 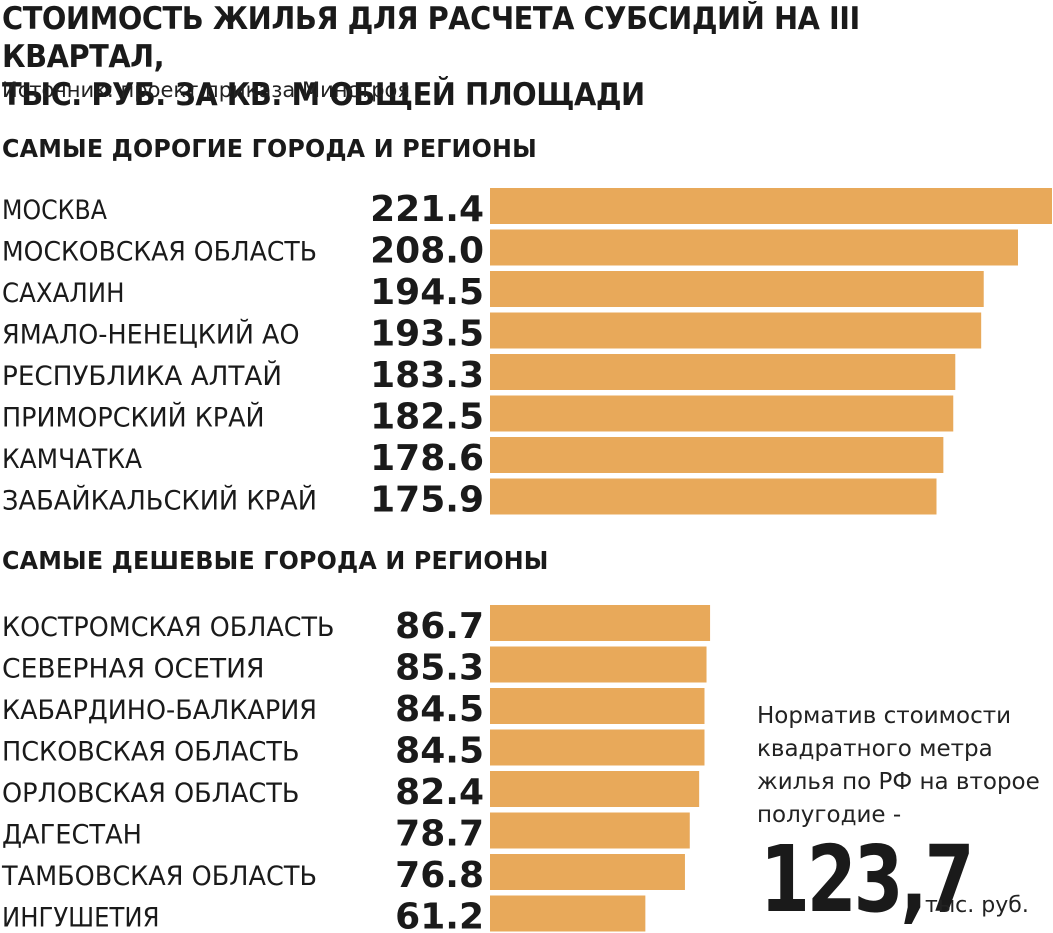 What do you see at coordinates (151, 793) in the screenshot?
I see `category-label-cheap-4: ОРЛОВСКАЯ ОБЛАСТЬ` at bounding box center [151, 793].